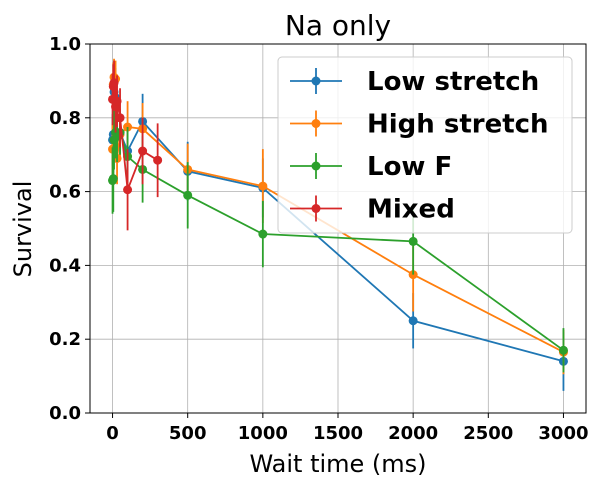 The image size is (602, 487). Describe the element at coordinates (135, 145) in the screenshot. I see `series-mixed` at that location.